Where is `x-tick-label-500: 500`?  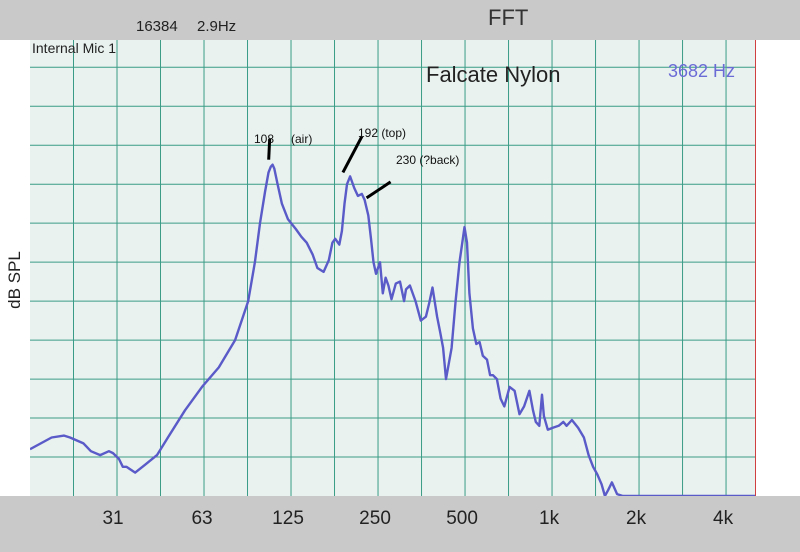
x-tick-label-500: 500 is located at coordinates (462, 518).